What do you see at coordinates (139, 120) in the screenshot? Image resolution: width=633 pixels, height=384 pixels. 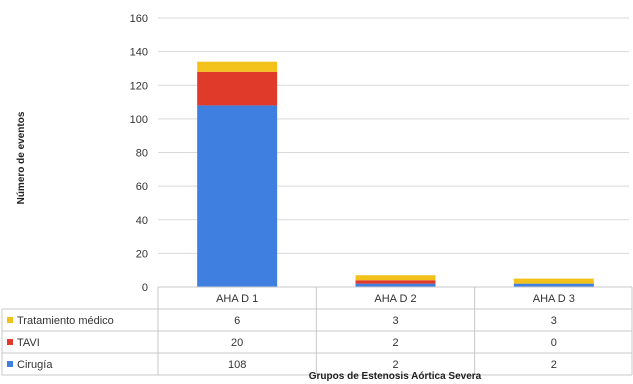 I see `y-tick-label-5: 100` at bounding box center [139, 120].